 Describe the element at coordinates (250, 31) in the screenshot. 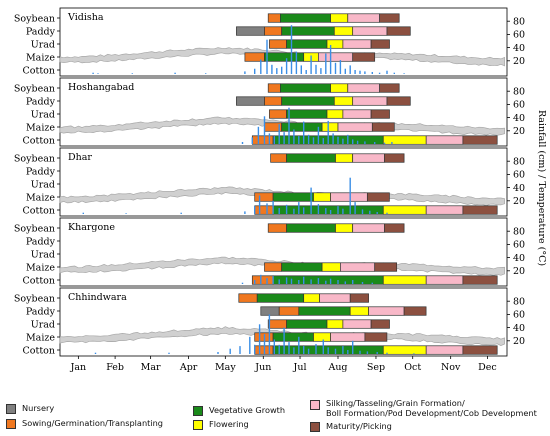

I see `stage-bar-paddy-nursery` at that location.